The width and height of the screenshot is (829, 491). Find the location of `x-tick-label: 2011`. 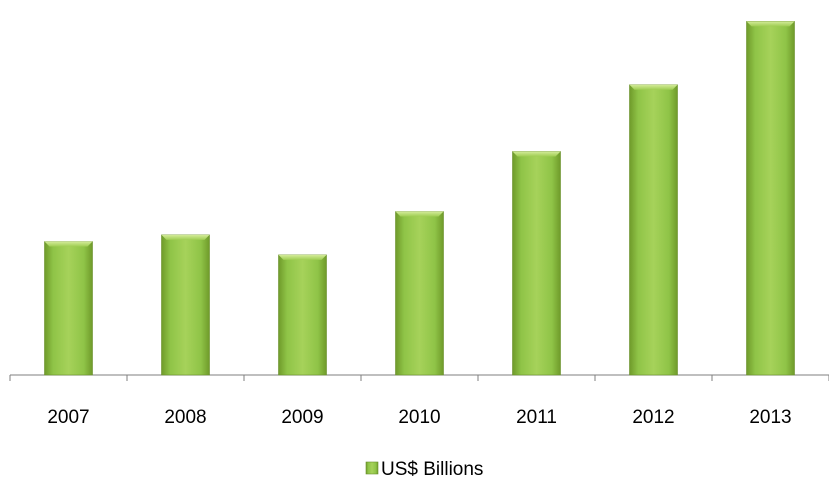

x-tick-label: 2011 is located at coordinates (536, 417).